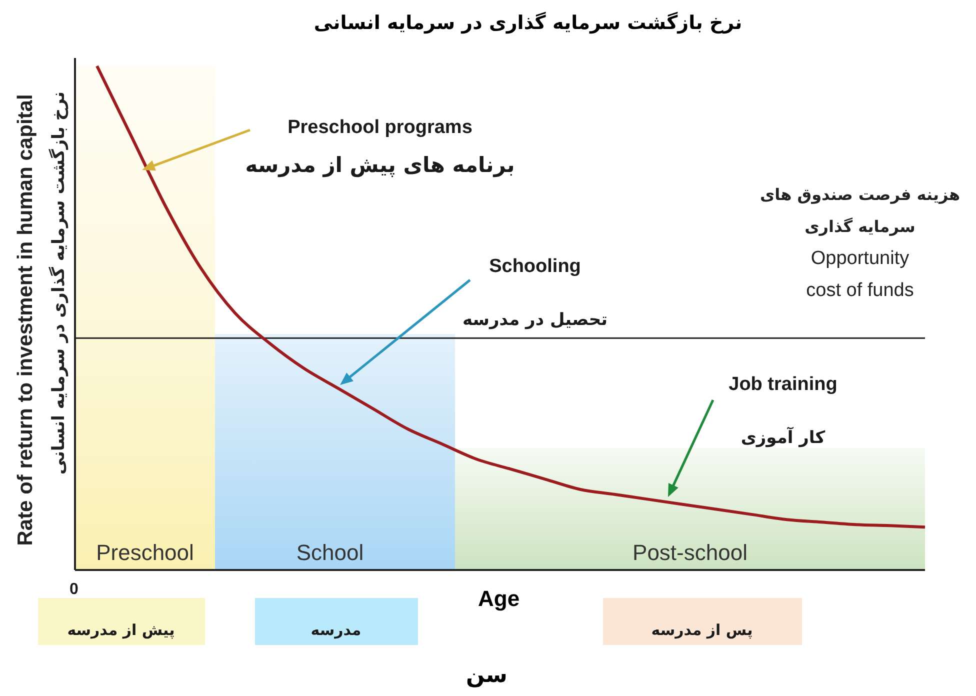 The height and width of the screenshot is (696, 976). What do you see at coordinates (702, 630) in the screenshot?
I see `text: پس از مدرسه` at bounding box center [702, 630].